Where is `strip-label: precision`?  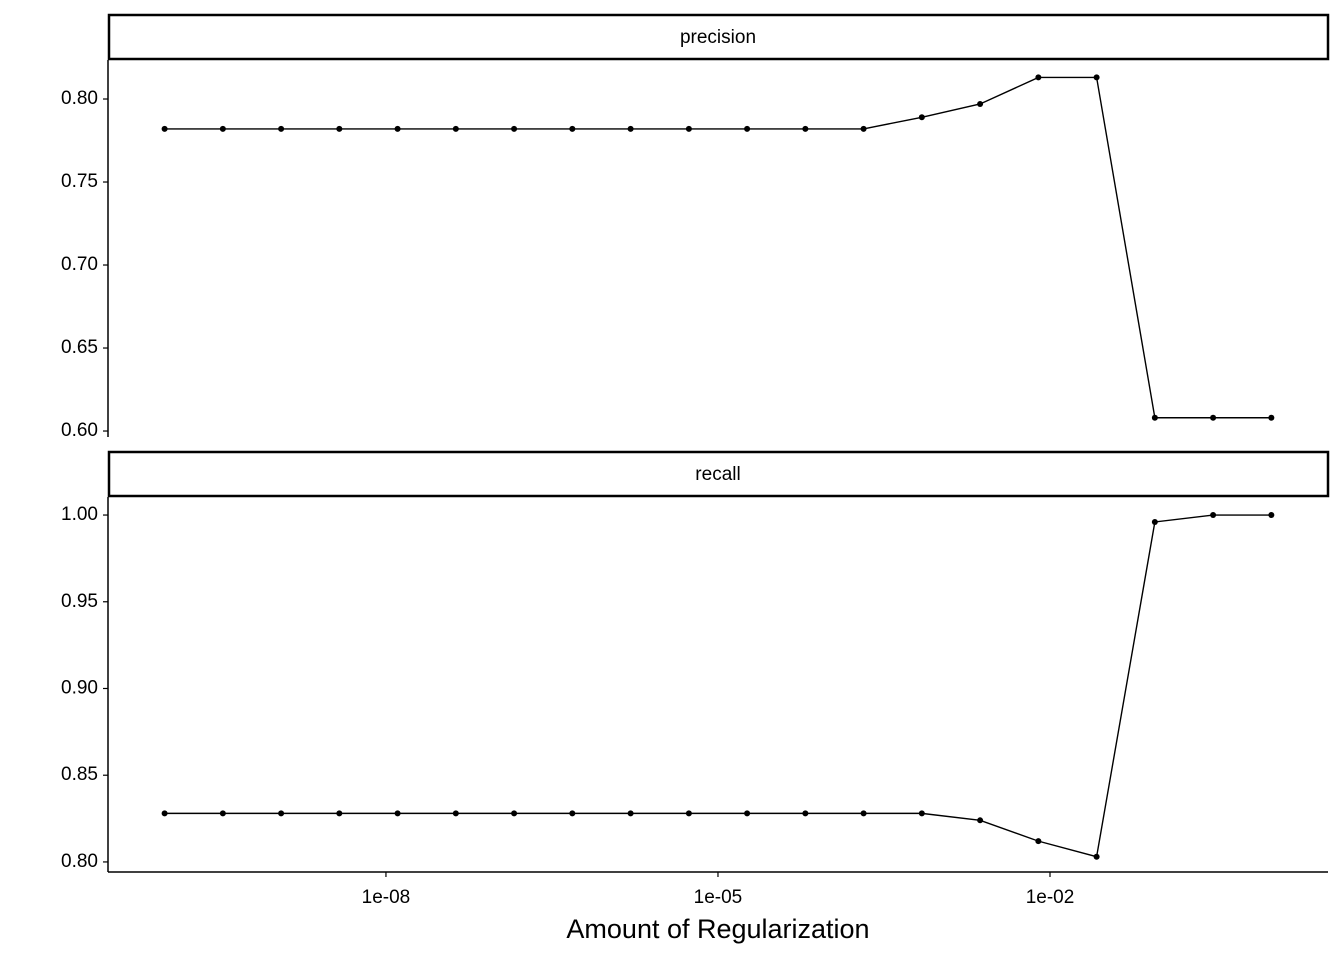
strip-label: precision is located at coordinates (718, 37).